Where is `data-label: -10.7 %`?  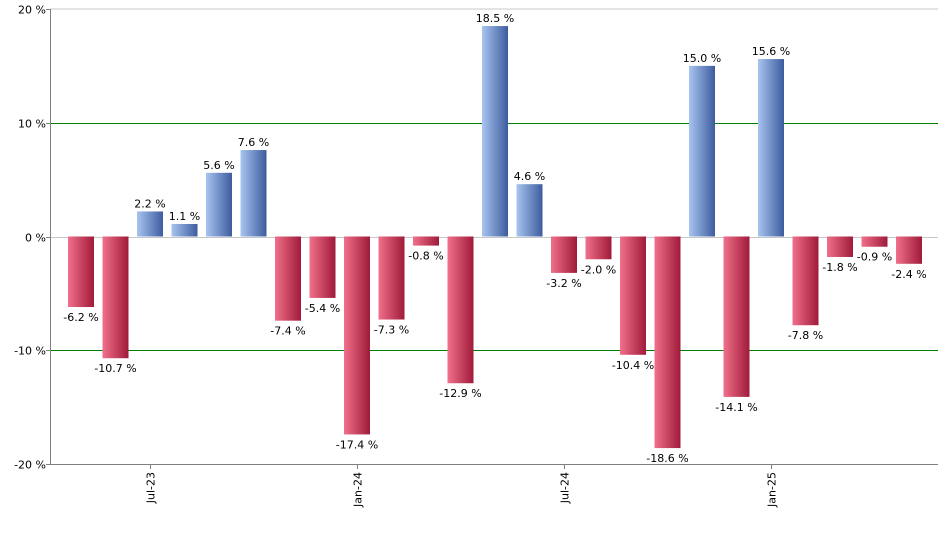
data-label: -10.7 % is located at coordinates (115, 368).